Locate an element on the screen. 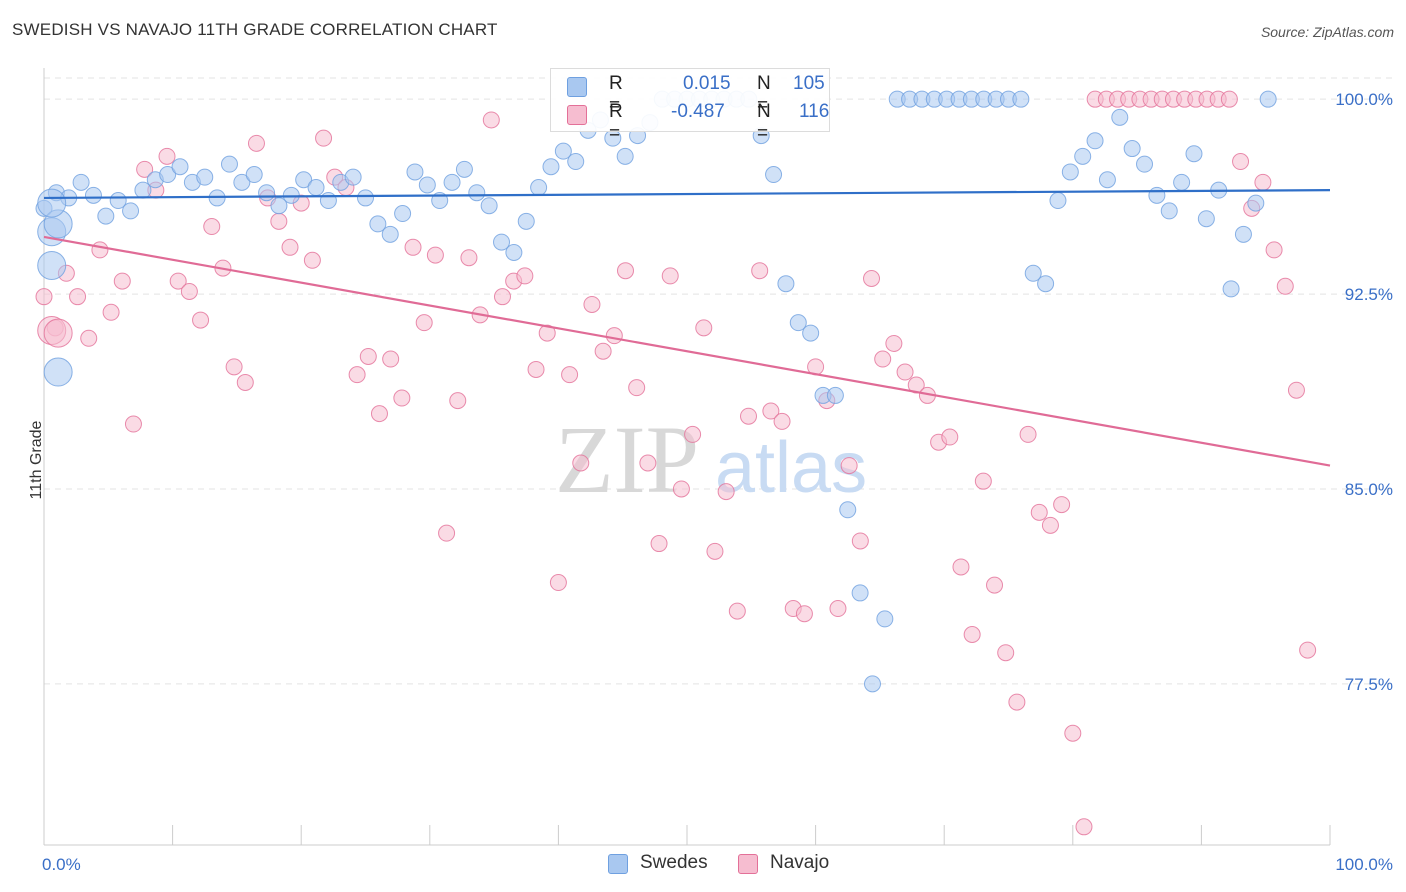 Image resolution: width=1406 pixels, height=892 pixels. legend-r-label: R = is located at coordinates (616, 94).